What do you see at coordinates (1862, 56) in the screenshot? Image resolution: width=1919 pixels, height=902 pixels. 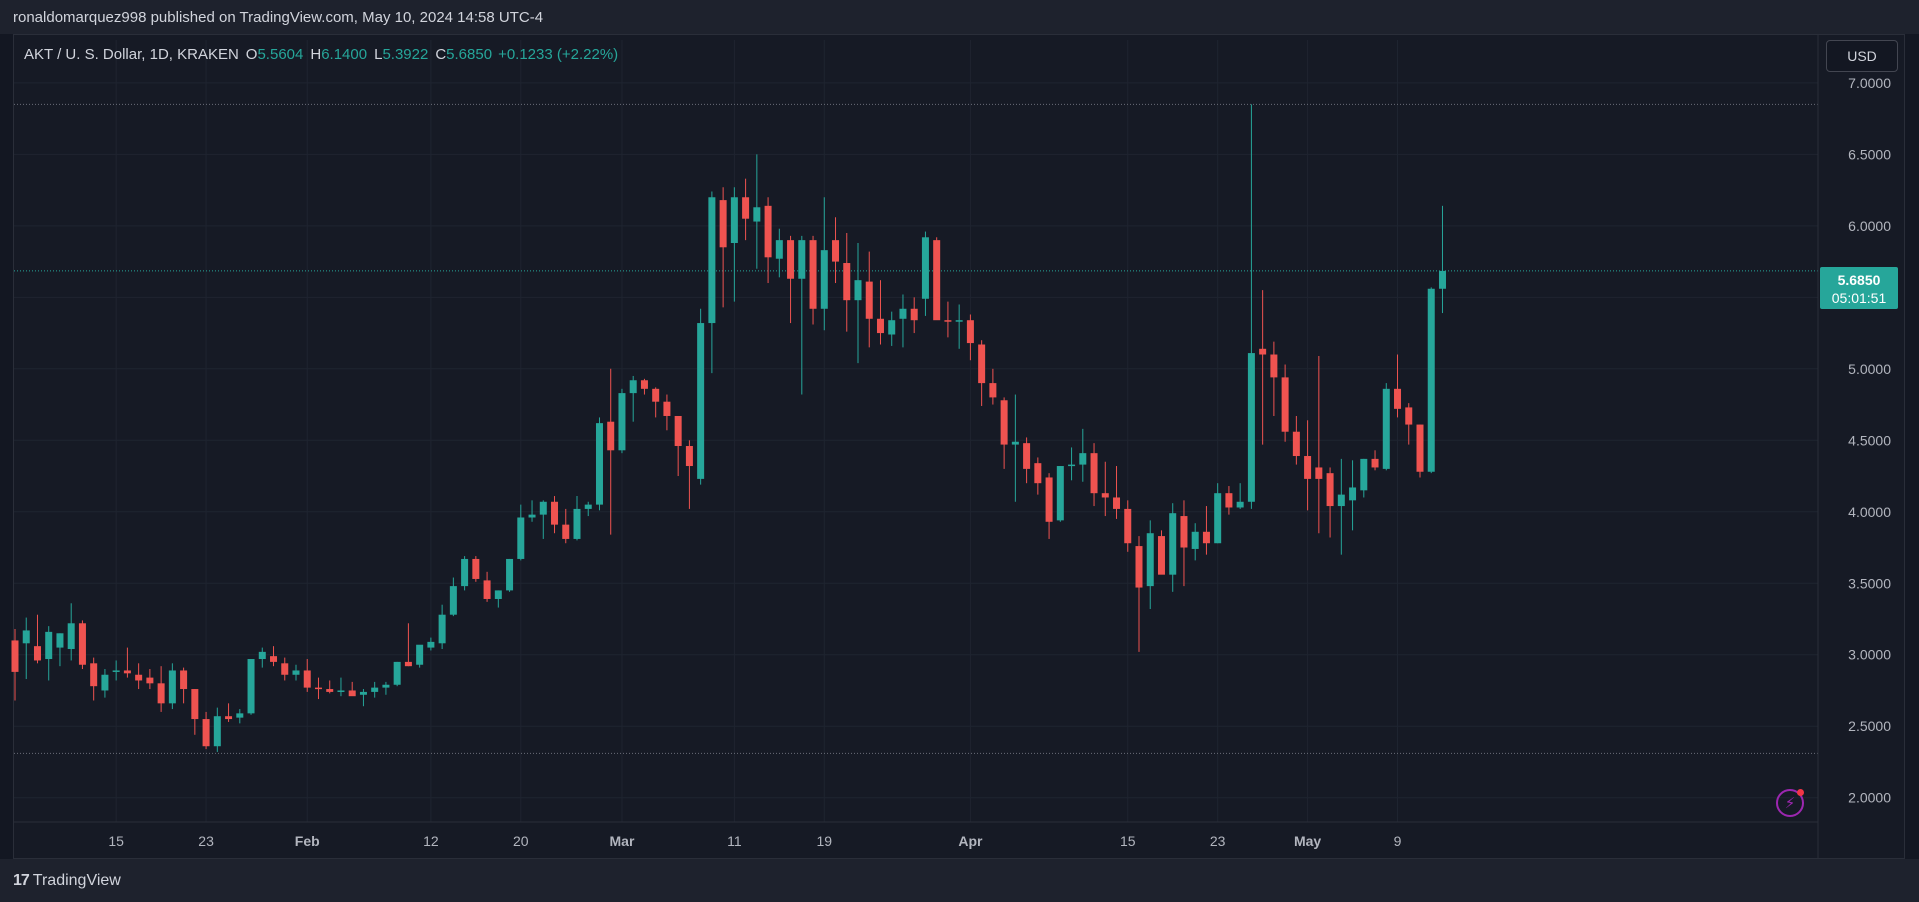 I see `currency-button: USD` at bounding box center [1862, 56].